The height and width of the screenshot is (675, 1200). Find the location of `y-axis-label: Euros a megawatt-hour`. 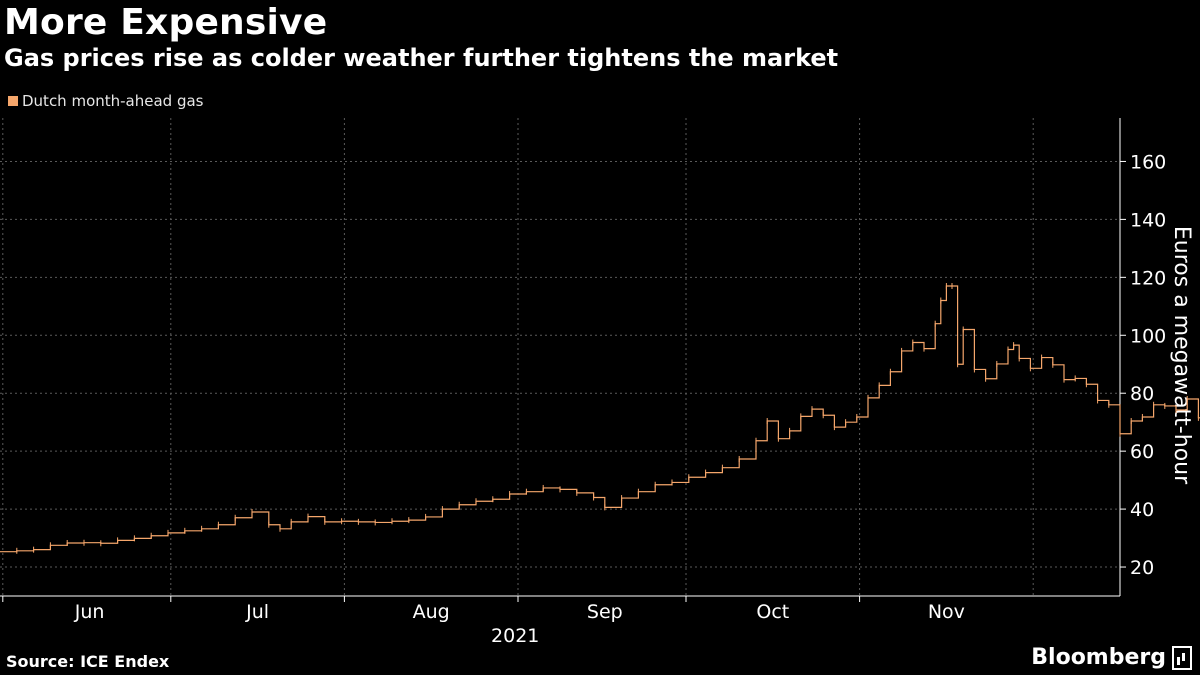

y-axis-label: Euros a megawatt-hour is located at coordinates (1181, 355).